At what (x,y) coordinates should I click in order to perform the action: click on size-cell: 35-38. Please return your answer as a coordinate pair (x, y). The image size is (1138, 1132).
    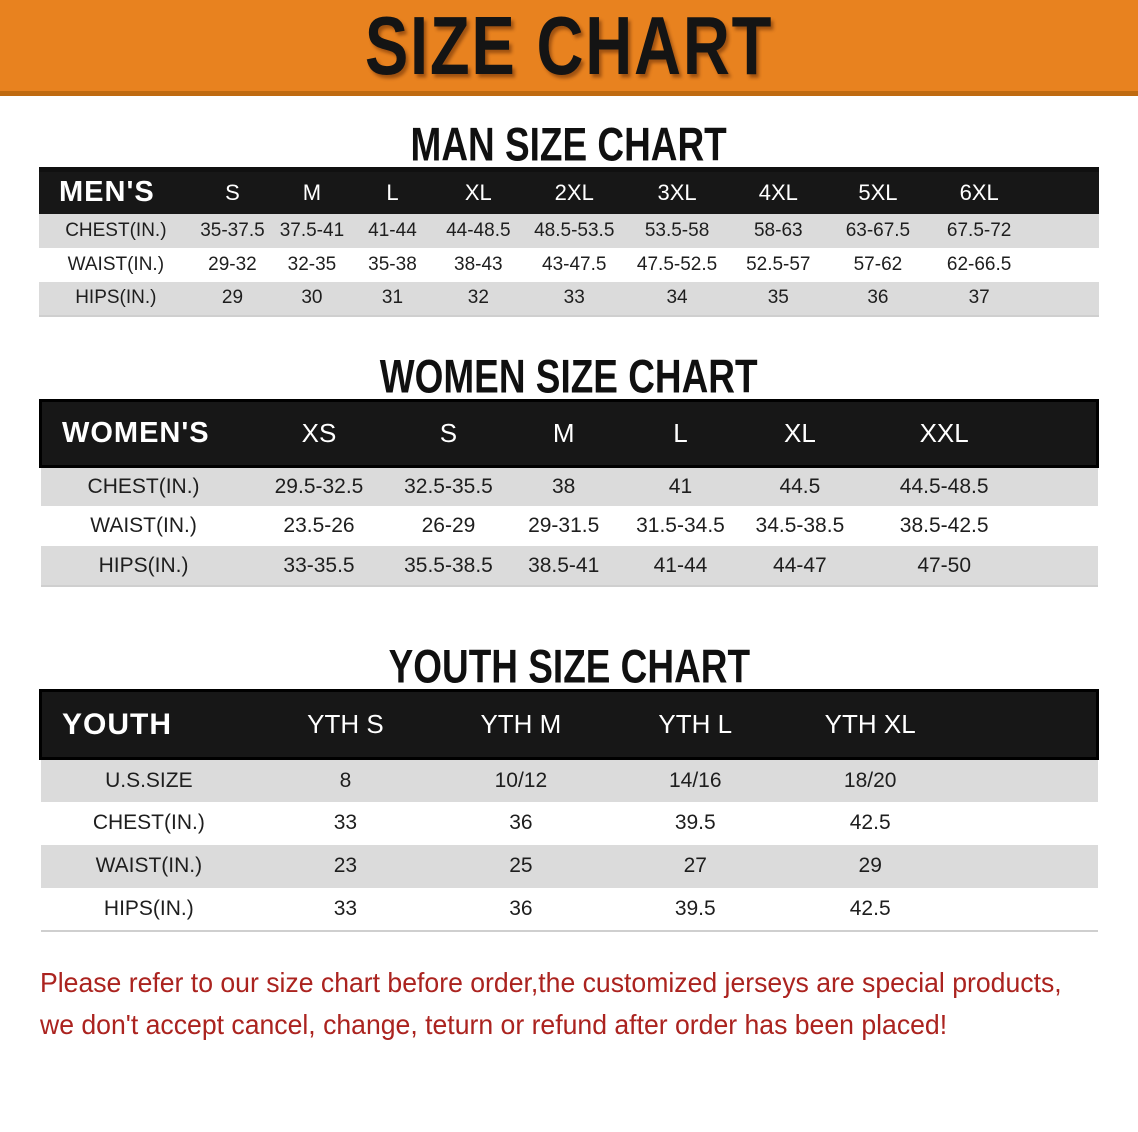
    Looking at the image, I should click on (392, 264).